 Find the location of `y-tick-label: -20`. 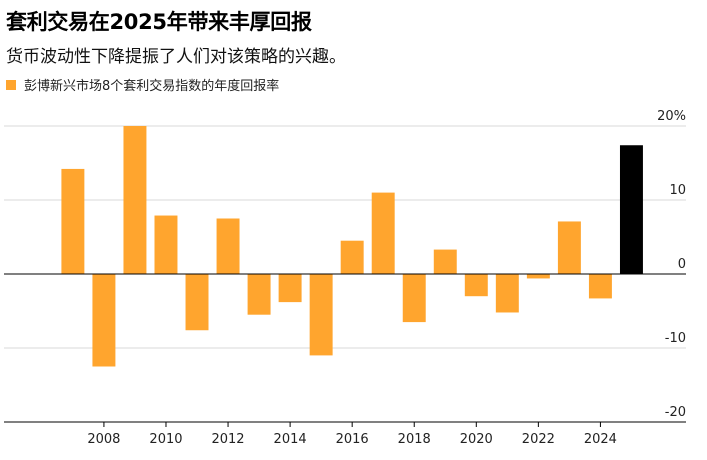

y-tick-label: -20 is located at coordinates (675, 412).